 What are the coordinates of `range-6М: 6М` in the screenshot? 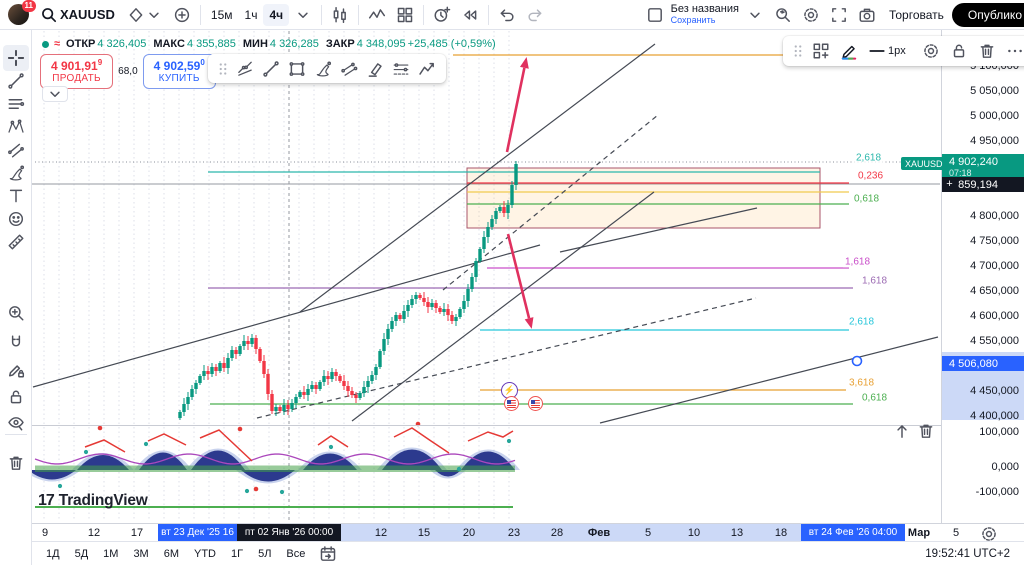 It's located at (171, 553).